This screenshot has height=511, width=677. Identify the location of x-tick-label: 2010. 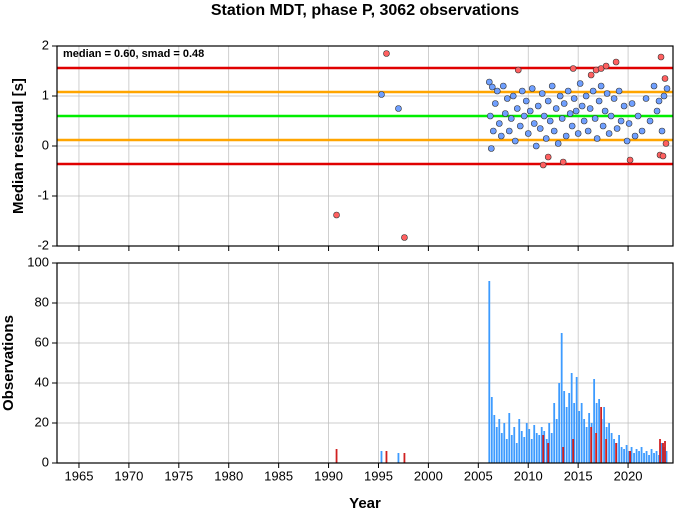
(528, 475).